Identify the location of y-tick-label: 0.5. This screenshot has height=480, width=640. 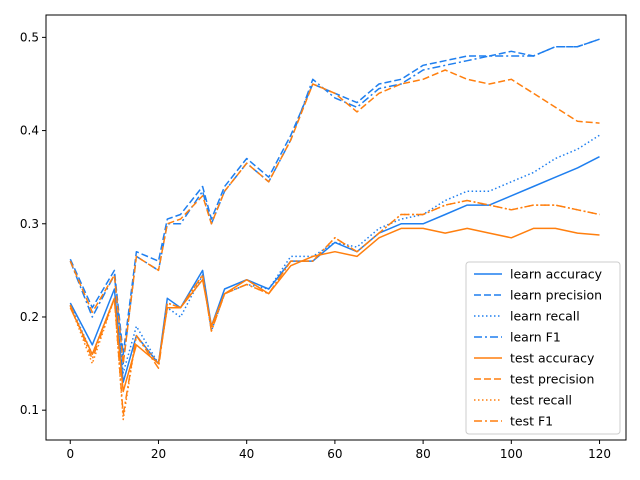
(29, 37).